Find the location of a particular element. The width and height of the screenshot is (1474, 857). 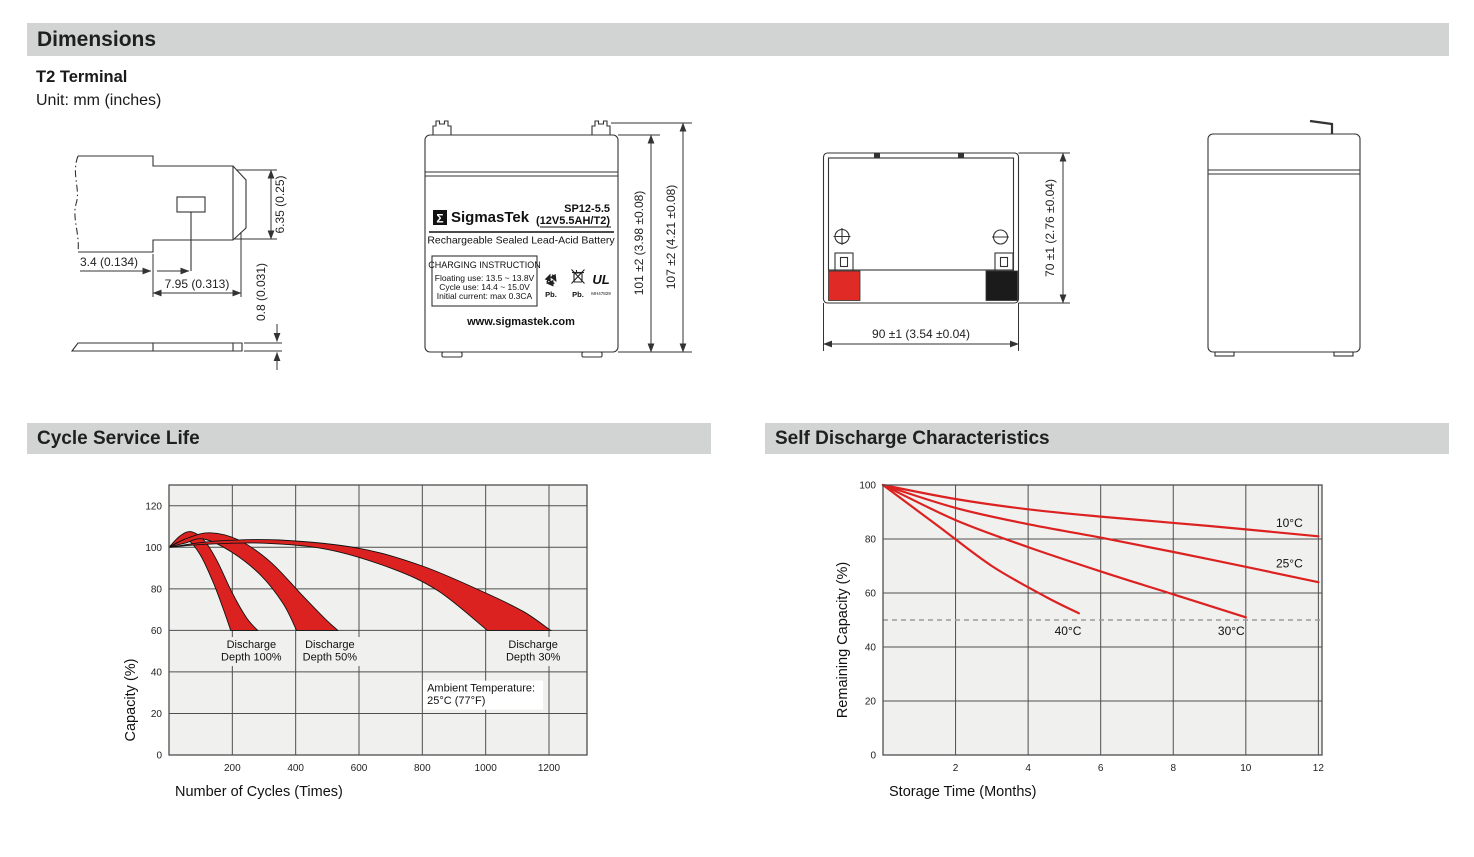

battery-case is located at coordinates (521, 243).